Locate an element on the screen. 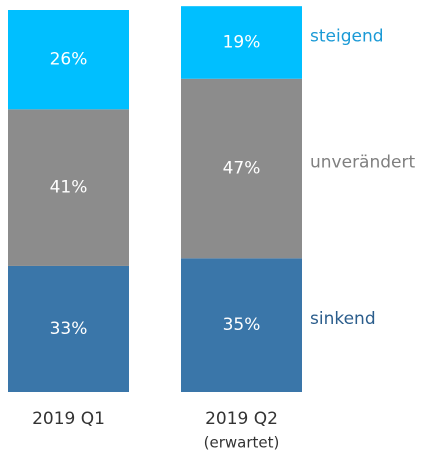 The height and width of the screenshot is (461, 437). value-label: 33% is located at coordinates (69, 329).